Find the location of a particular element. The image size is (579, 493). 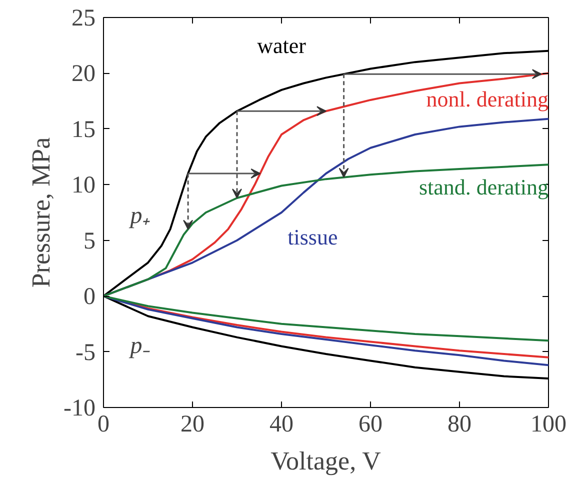

y-tick-label: -5 is located at coordinates (86, 353).